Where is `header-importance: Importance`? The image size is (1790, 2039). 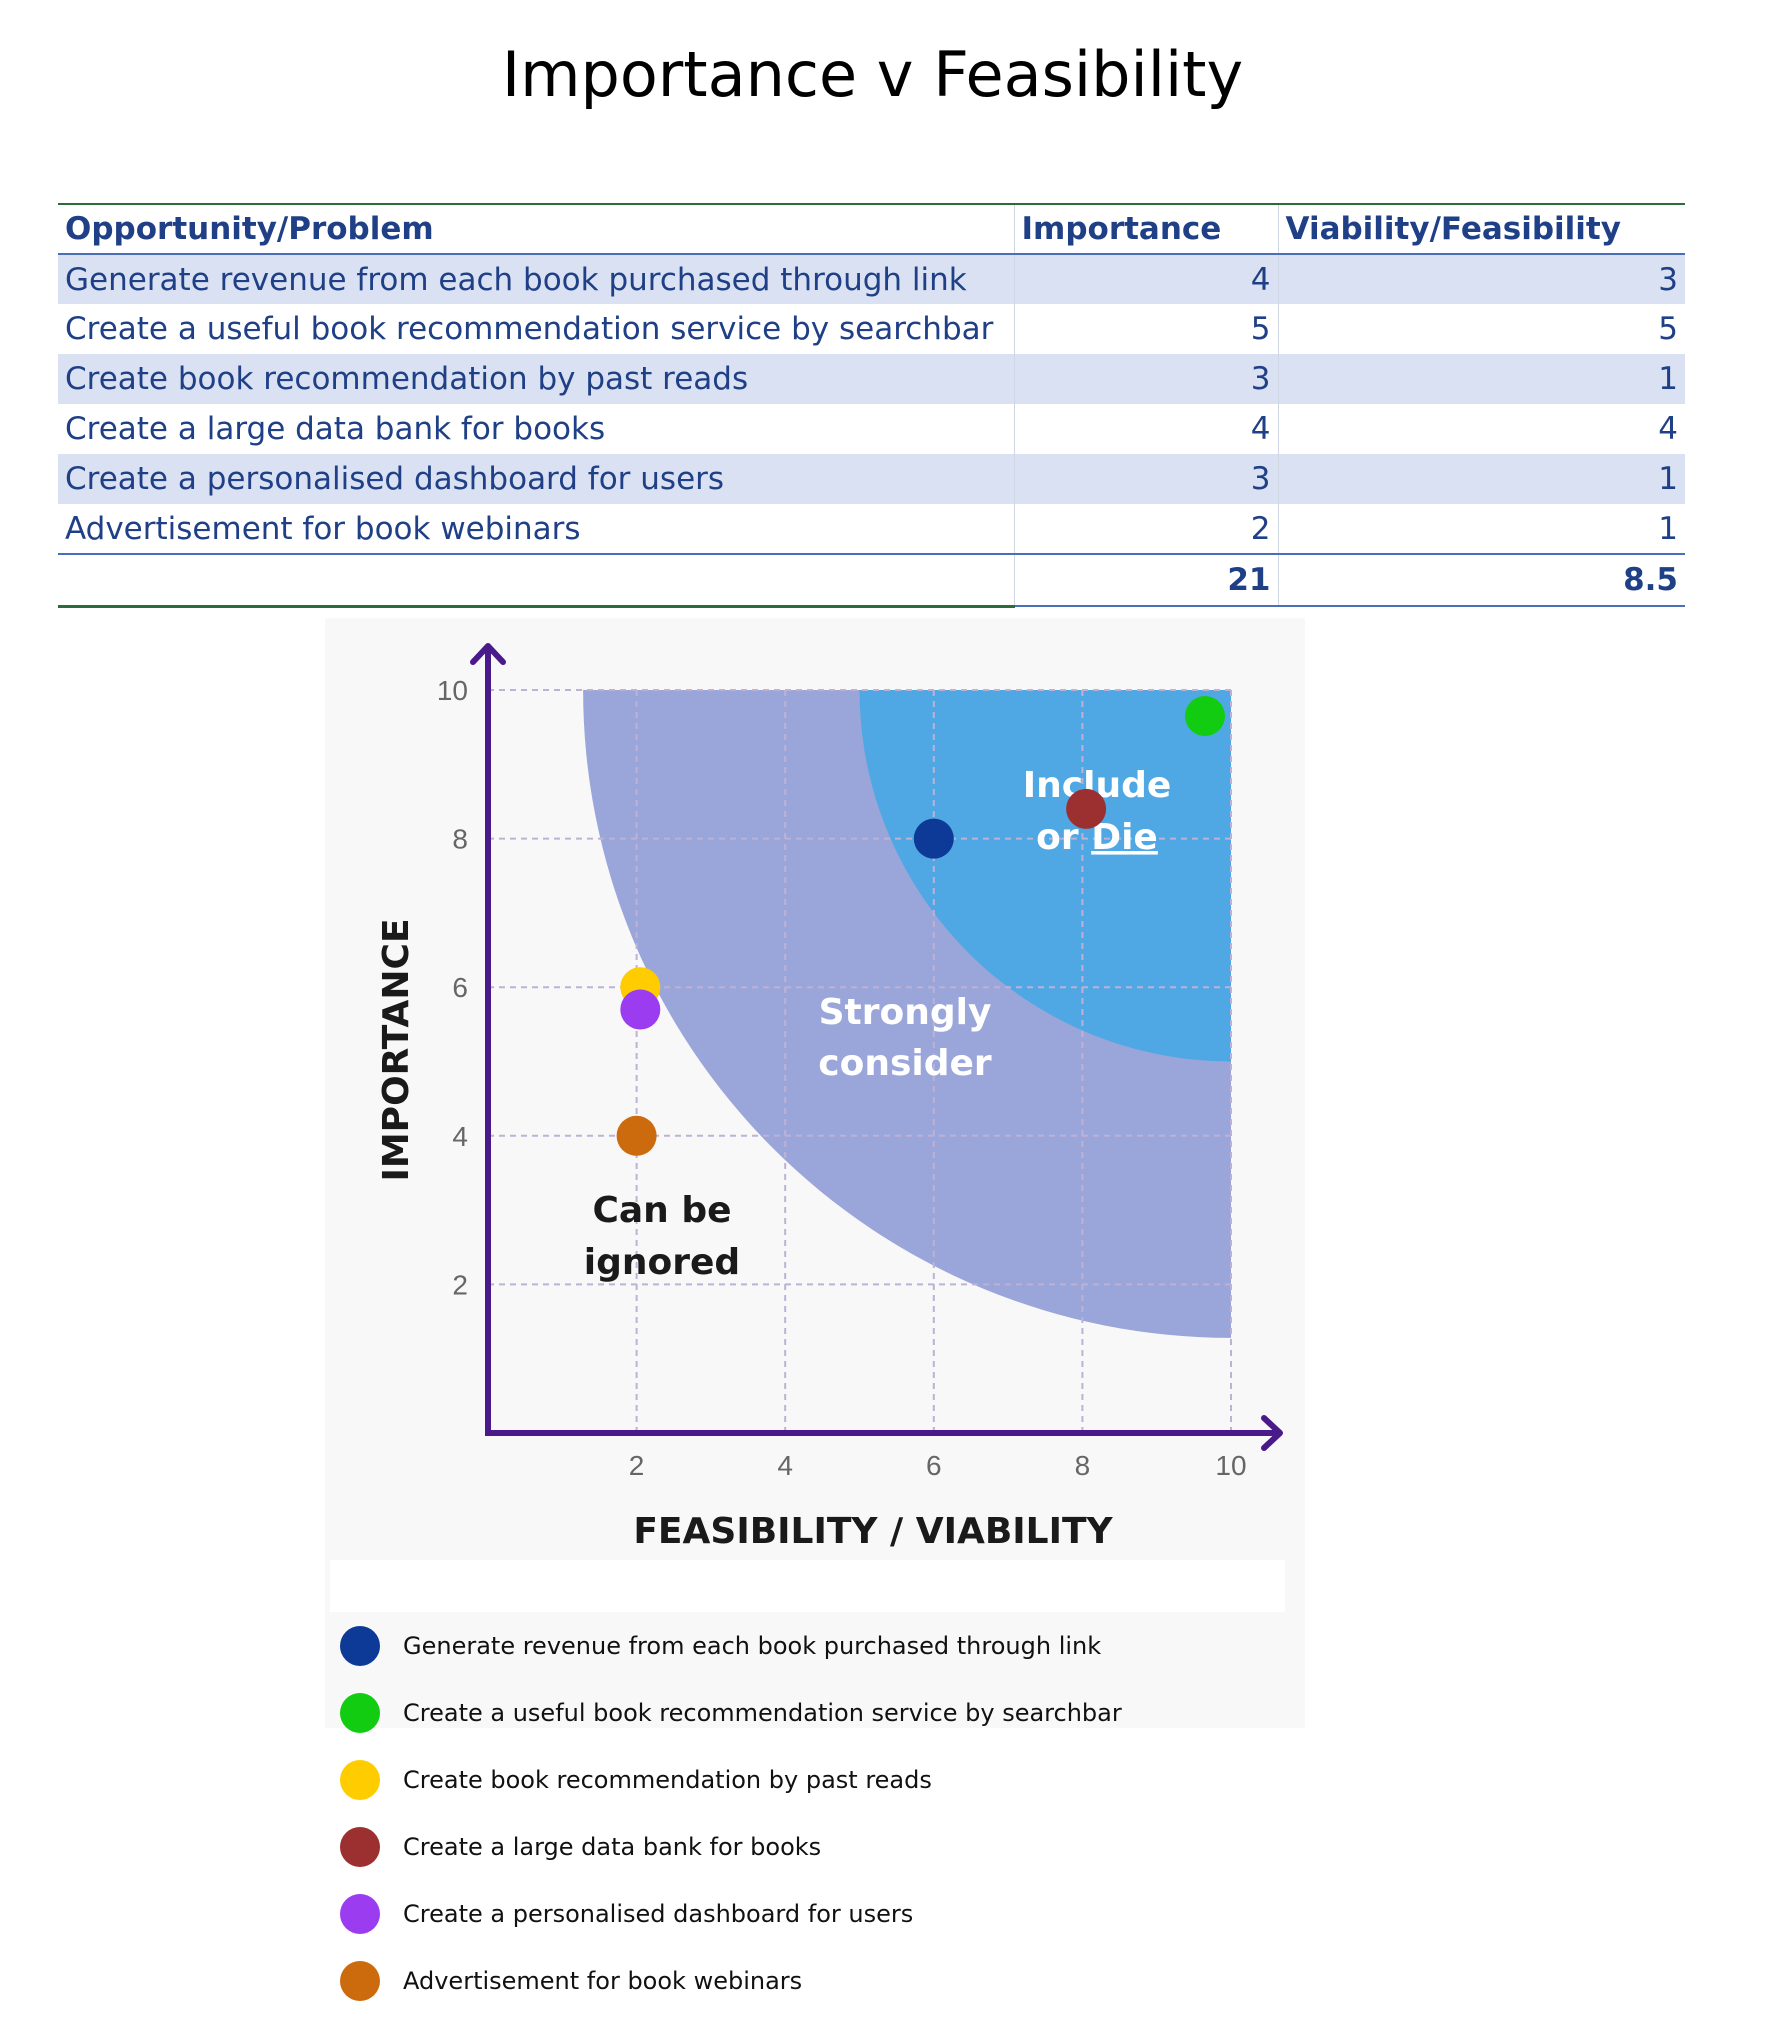 header-importance: Importance is located at coordinates (1145, 229).